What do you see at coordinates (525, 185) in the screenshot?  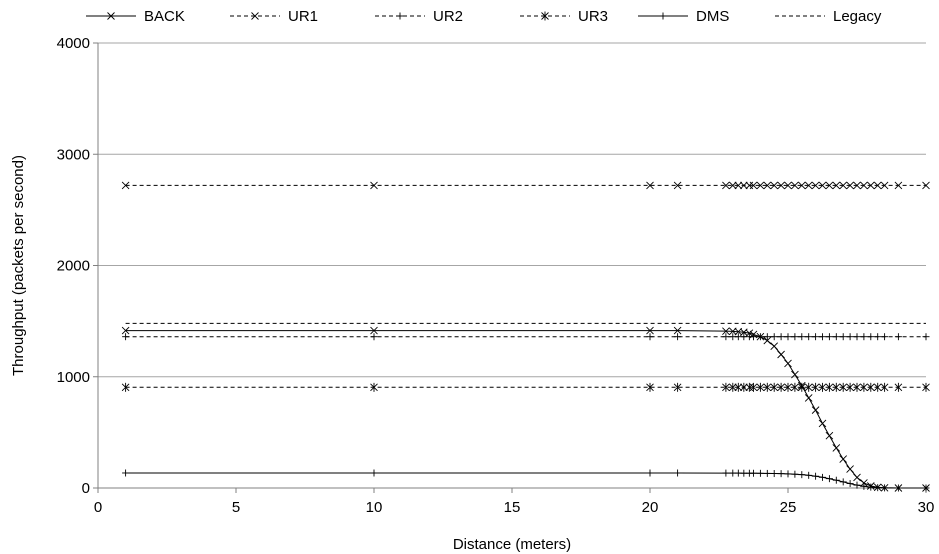 I see `series-ur1` at bounding box center [525, 185].